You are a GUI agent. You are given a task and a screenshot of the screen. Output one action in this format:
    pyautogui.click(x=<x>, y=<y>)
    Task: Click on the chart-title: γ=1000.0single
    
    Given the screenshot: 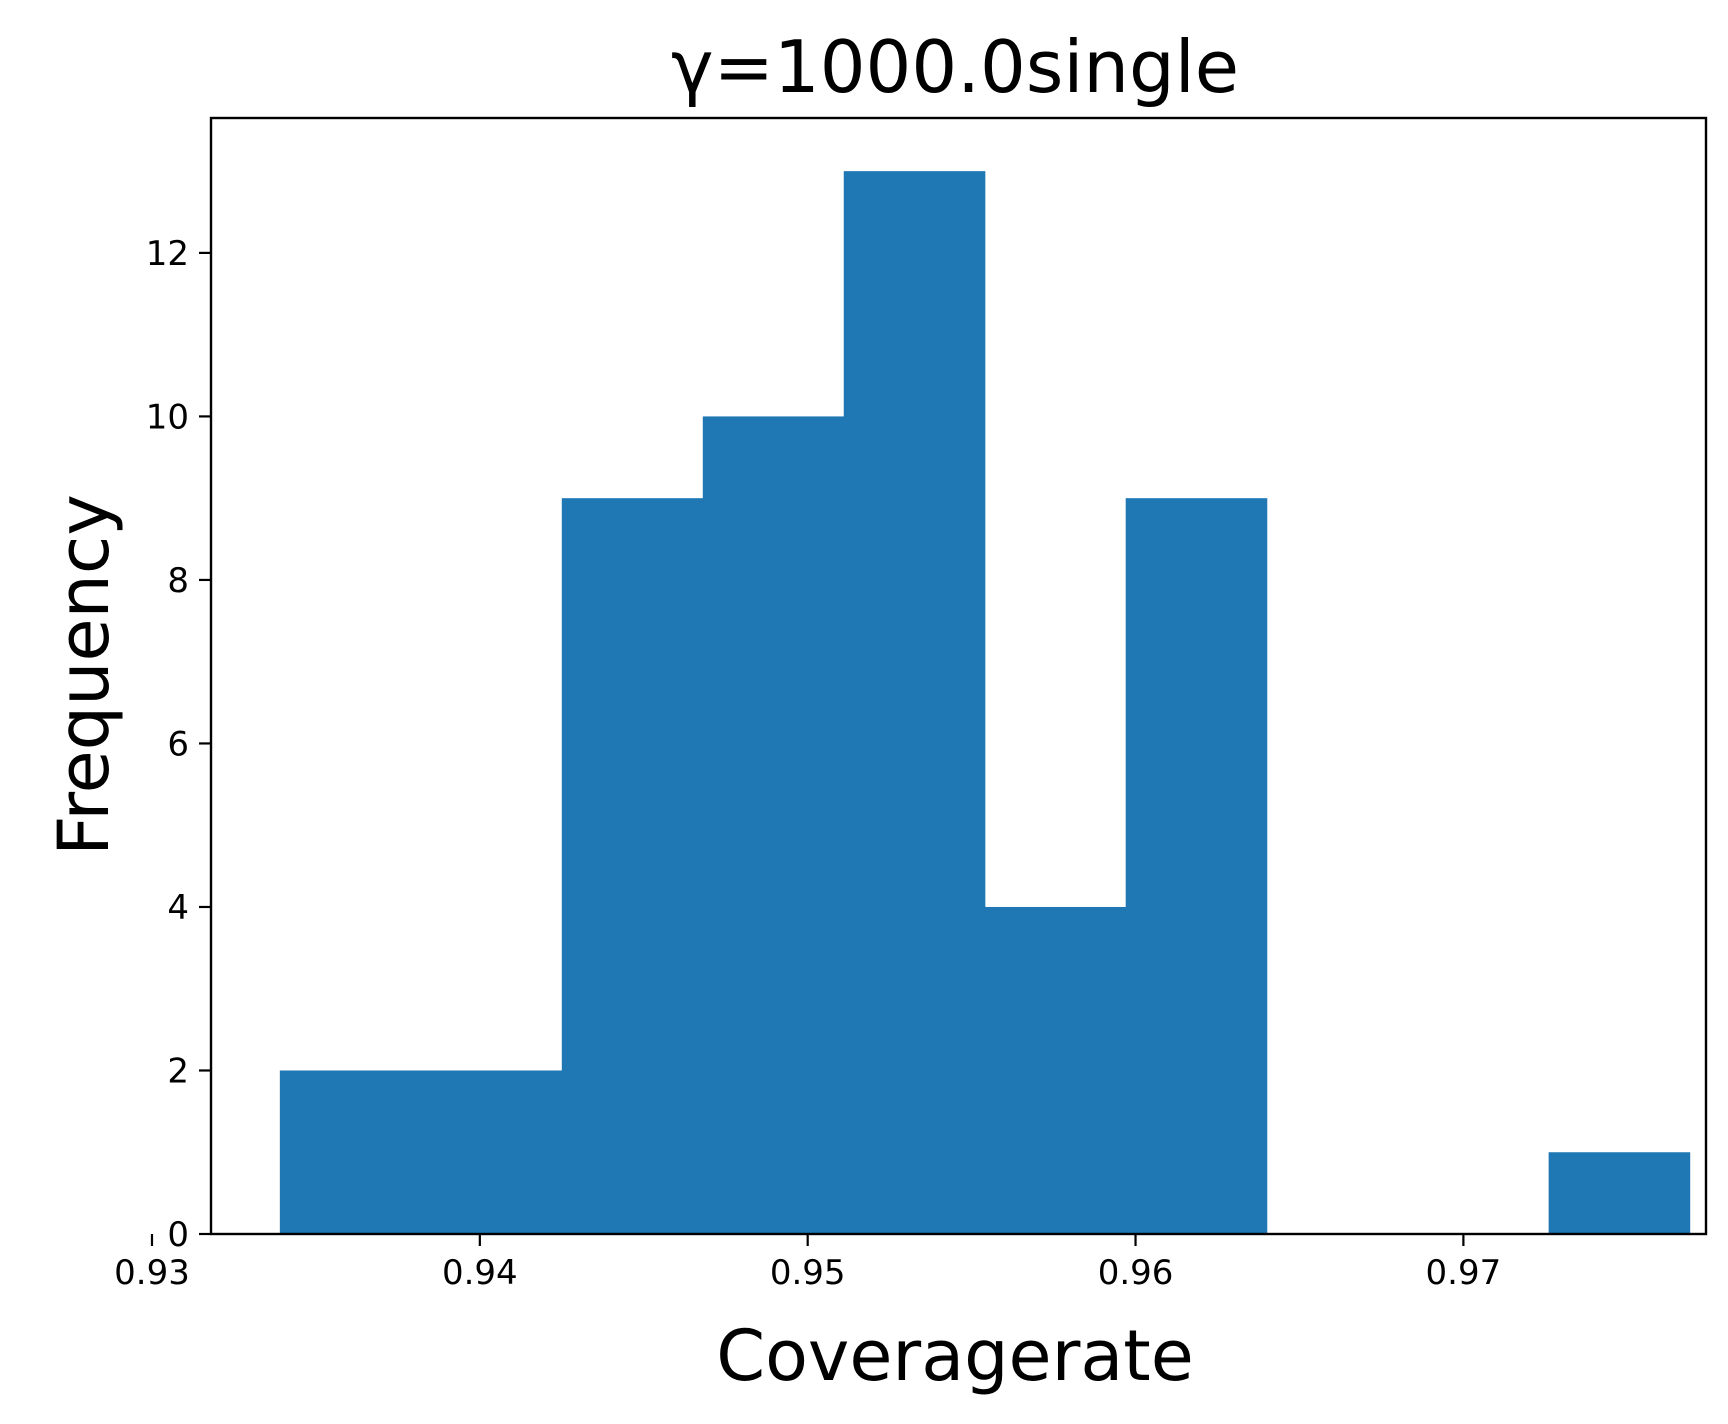 What is the action you would take?
    pyautogui.click(x=955, y=67)
    